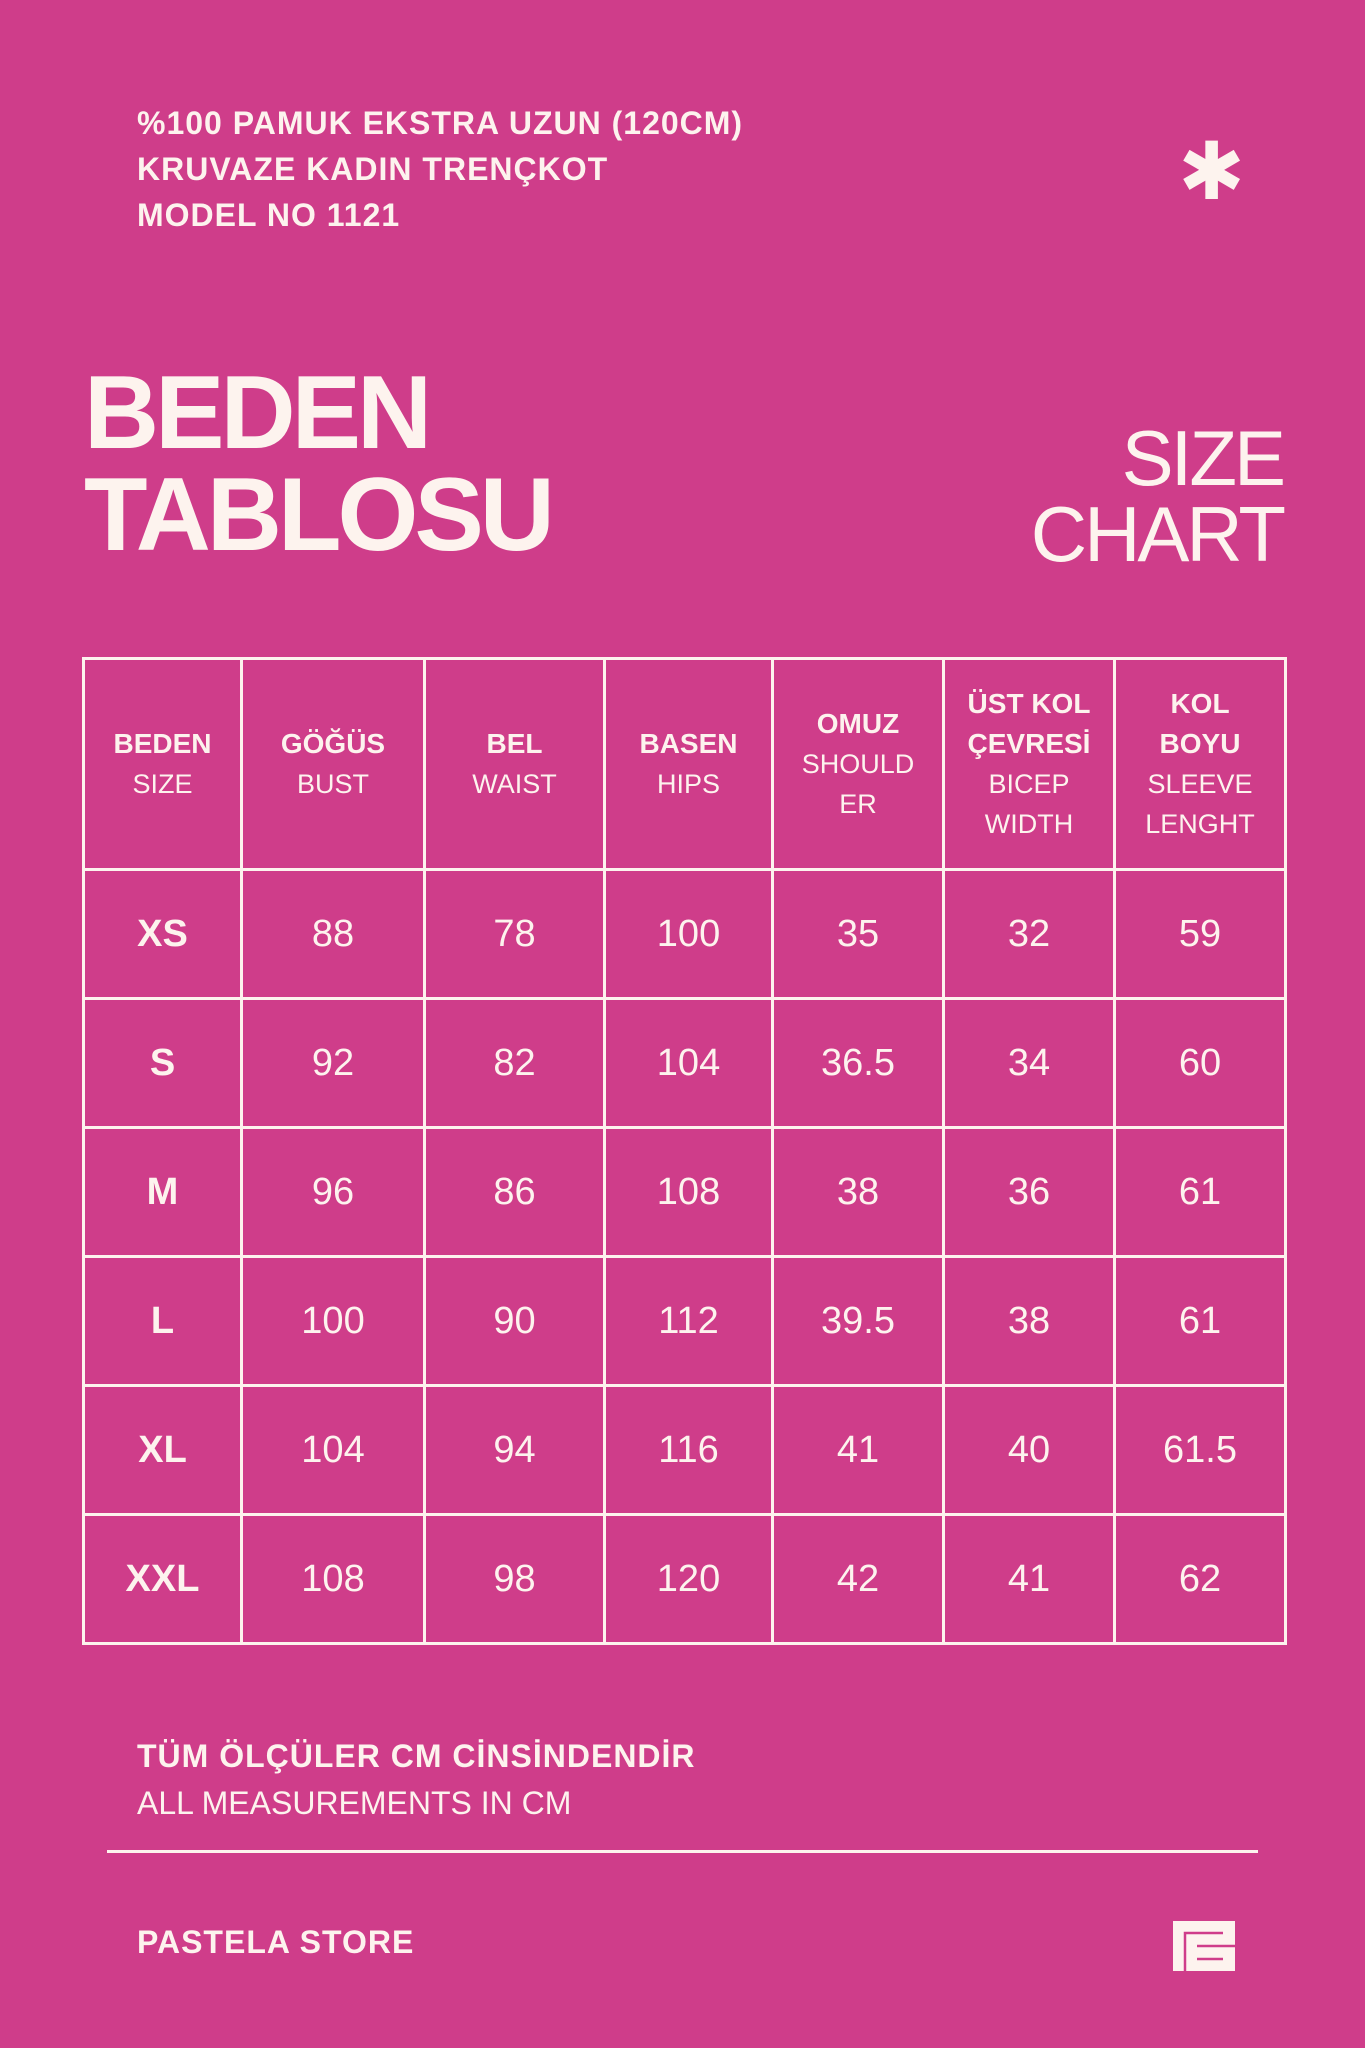 This screenshot has width=1365, height=2048. I want to click on column-header-tr: OMUZ, so click(858, 723).